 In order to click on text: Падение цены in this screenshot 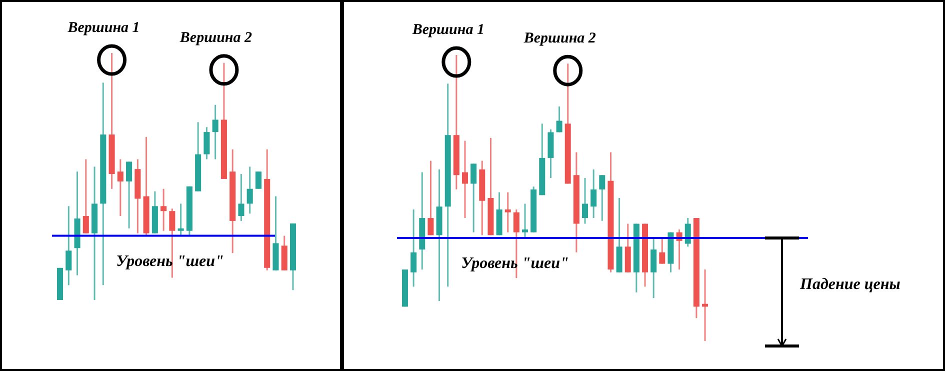, I will do `click(849, 285)`.